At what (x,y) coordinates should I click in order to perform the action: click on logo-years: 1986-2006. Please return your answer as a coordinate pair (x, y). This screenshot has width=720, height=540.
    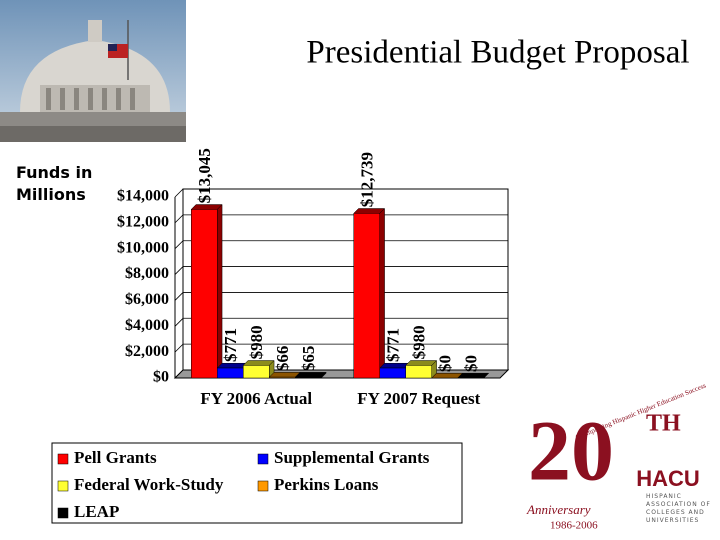
    Looking at the image, I should click on (574, 526).